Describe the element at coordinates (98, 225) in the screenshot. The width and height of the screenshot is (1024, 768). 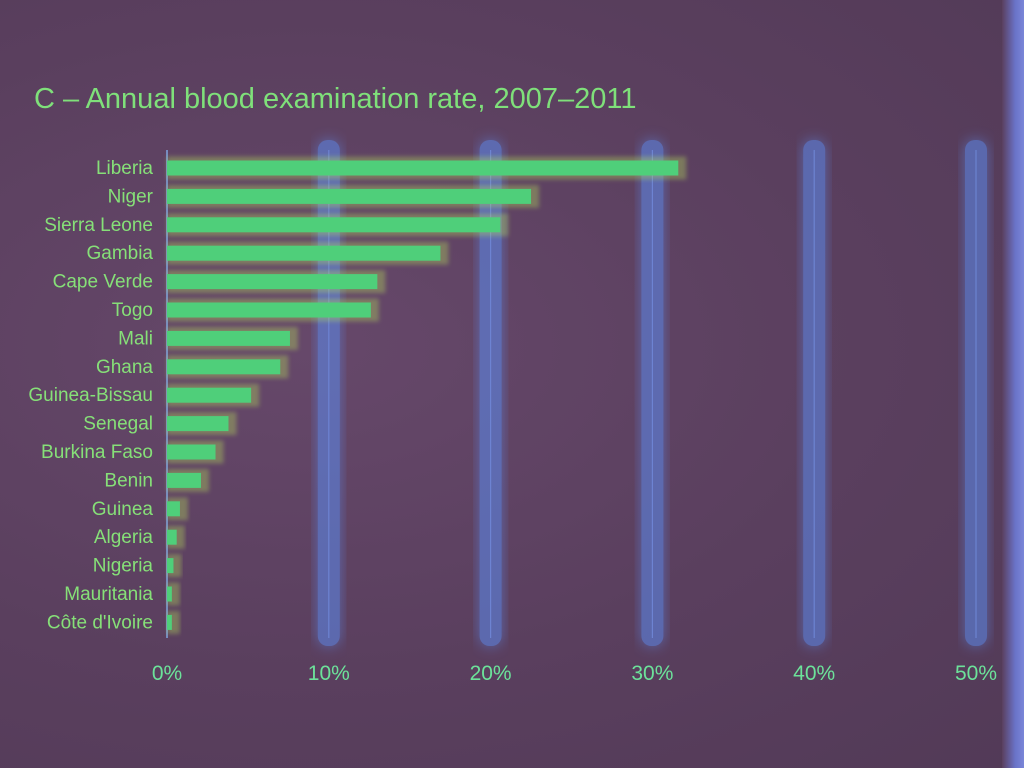
I see `category-label: Sierra Leone` at that location.